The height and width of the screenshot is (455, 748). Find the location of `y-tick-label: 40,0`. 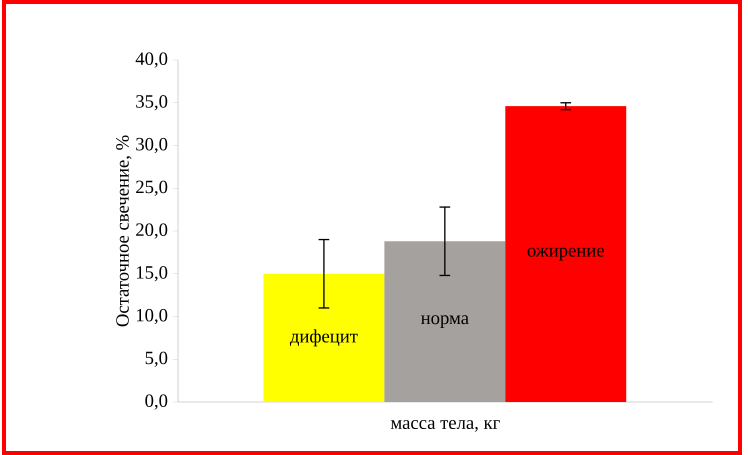

y-tick-label: 40,0 is located at coordinates (152, 60).